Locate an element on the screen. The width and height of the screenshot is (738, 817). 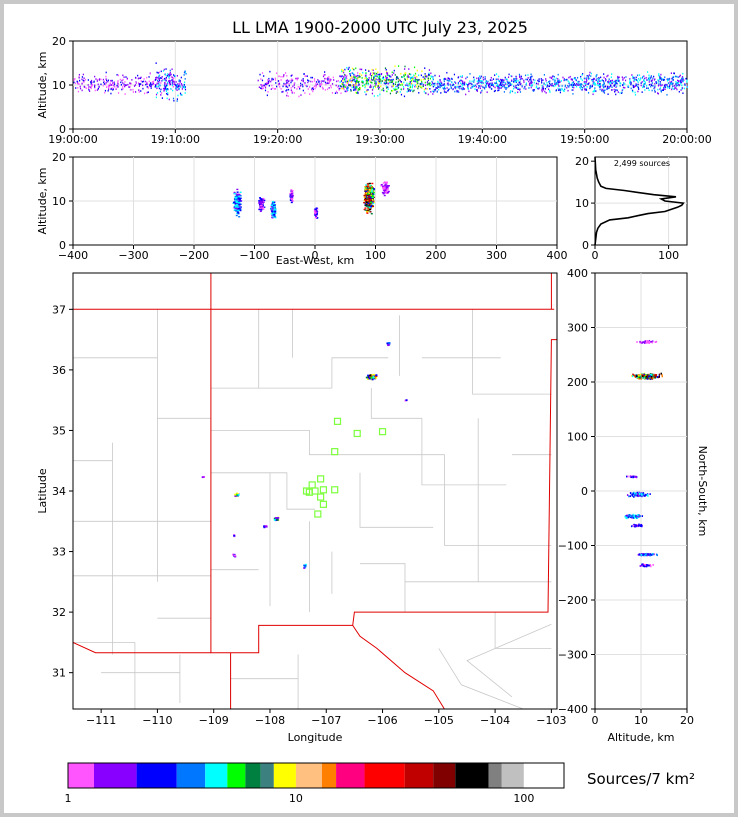
altitude-time-ylabel: Altitude, km is located at coordinates (42, 84).